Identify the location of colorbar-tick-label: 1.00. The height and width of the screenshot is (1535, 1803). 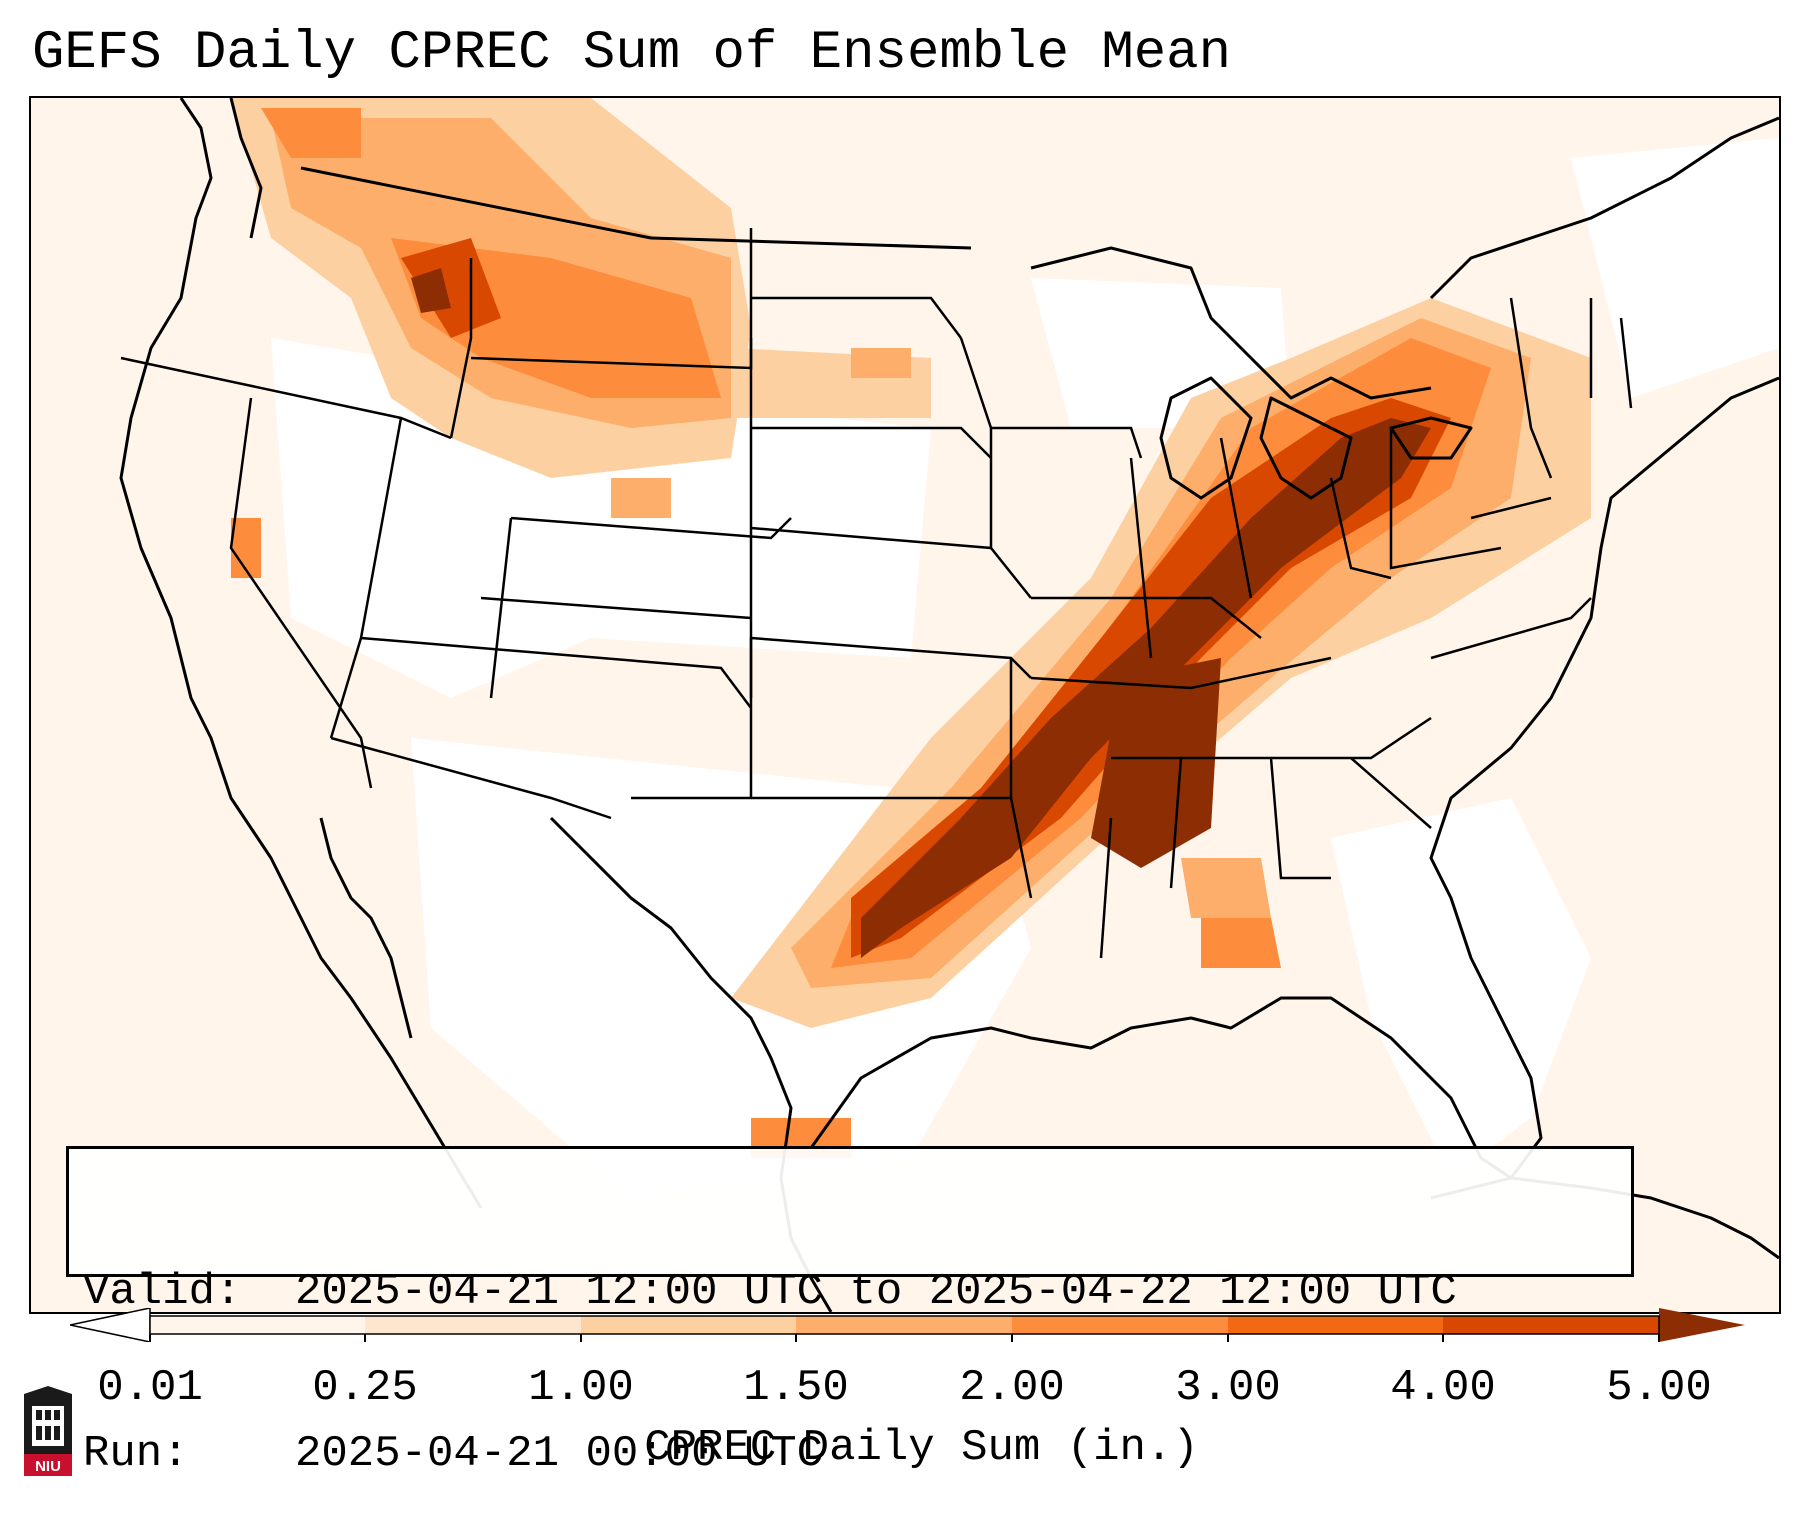
(581, 1388).